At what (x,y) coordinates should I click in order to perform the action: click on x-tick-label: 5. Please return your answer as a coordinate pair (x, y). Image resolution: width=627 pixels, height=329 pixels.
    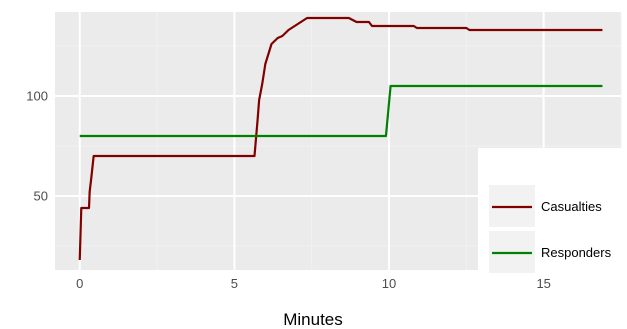
    Looking at the image, I should click on (234, 283).